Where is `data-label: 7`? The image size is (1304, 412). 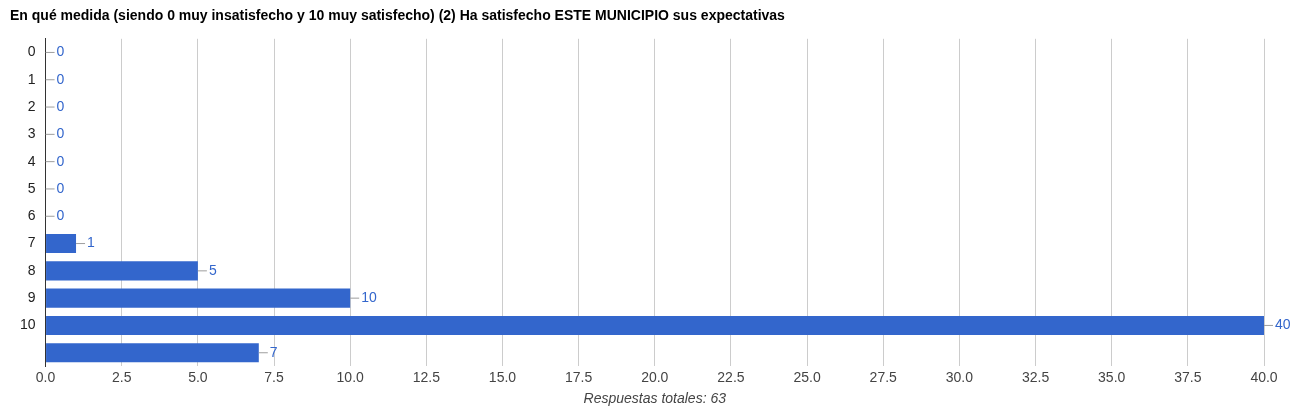
data-label: 7 is located at coordinates (273, 351).